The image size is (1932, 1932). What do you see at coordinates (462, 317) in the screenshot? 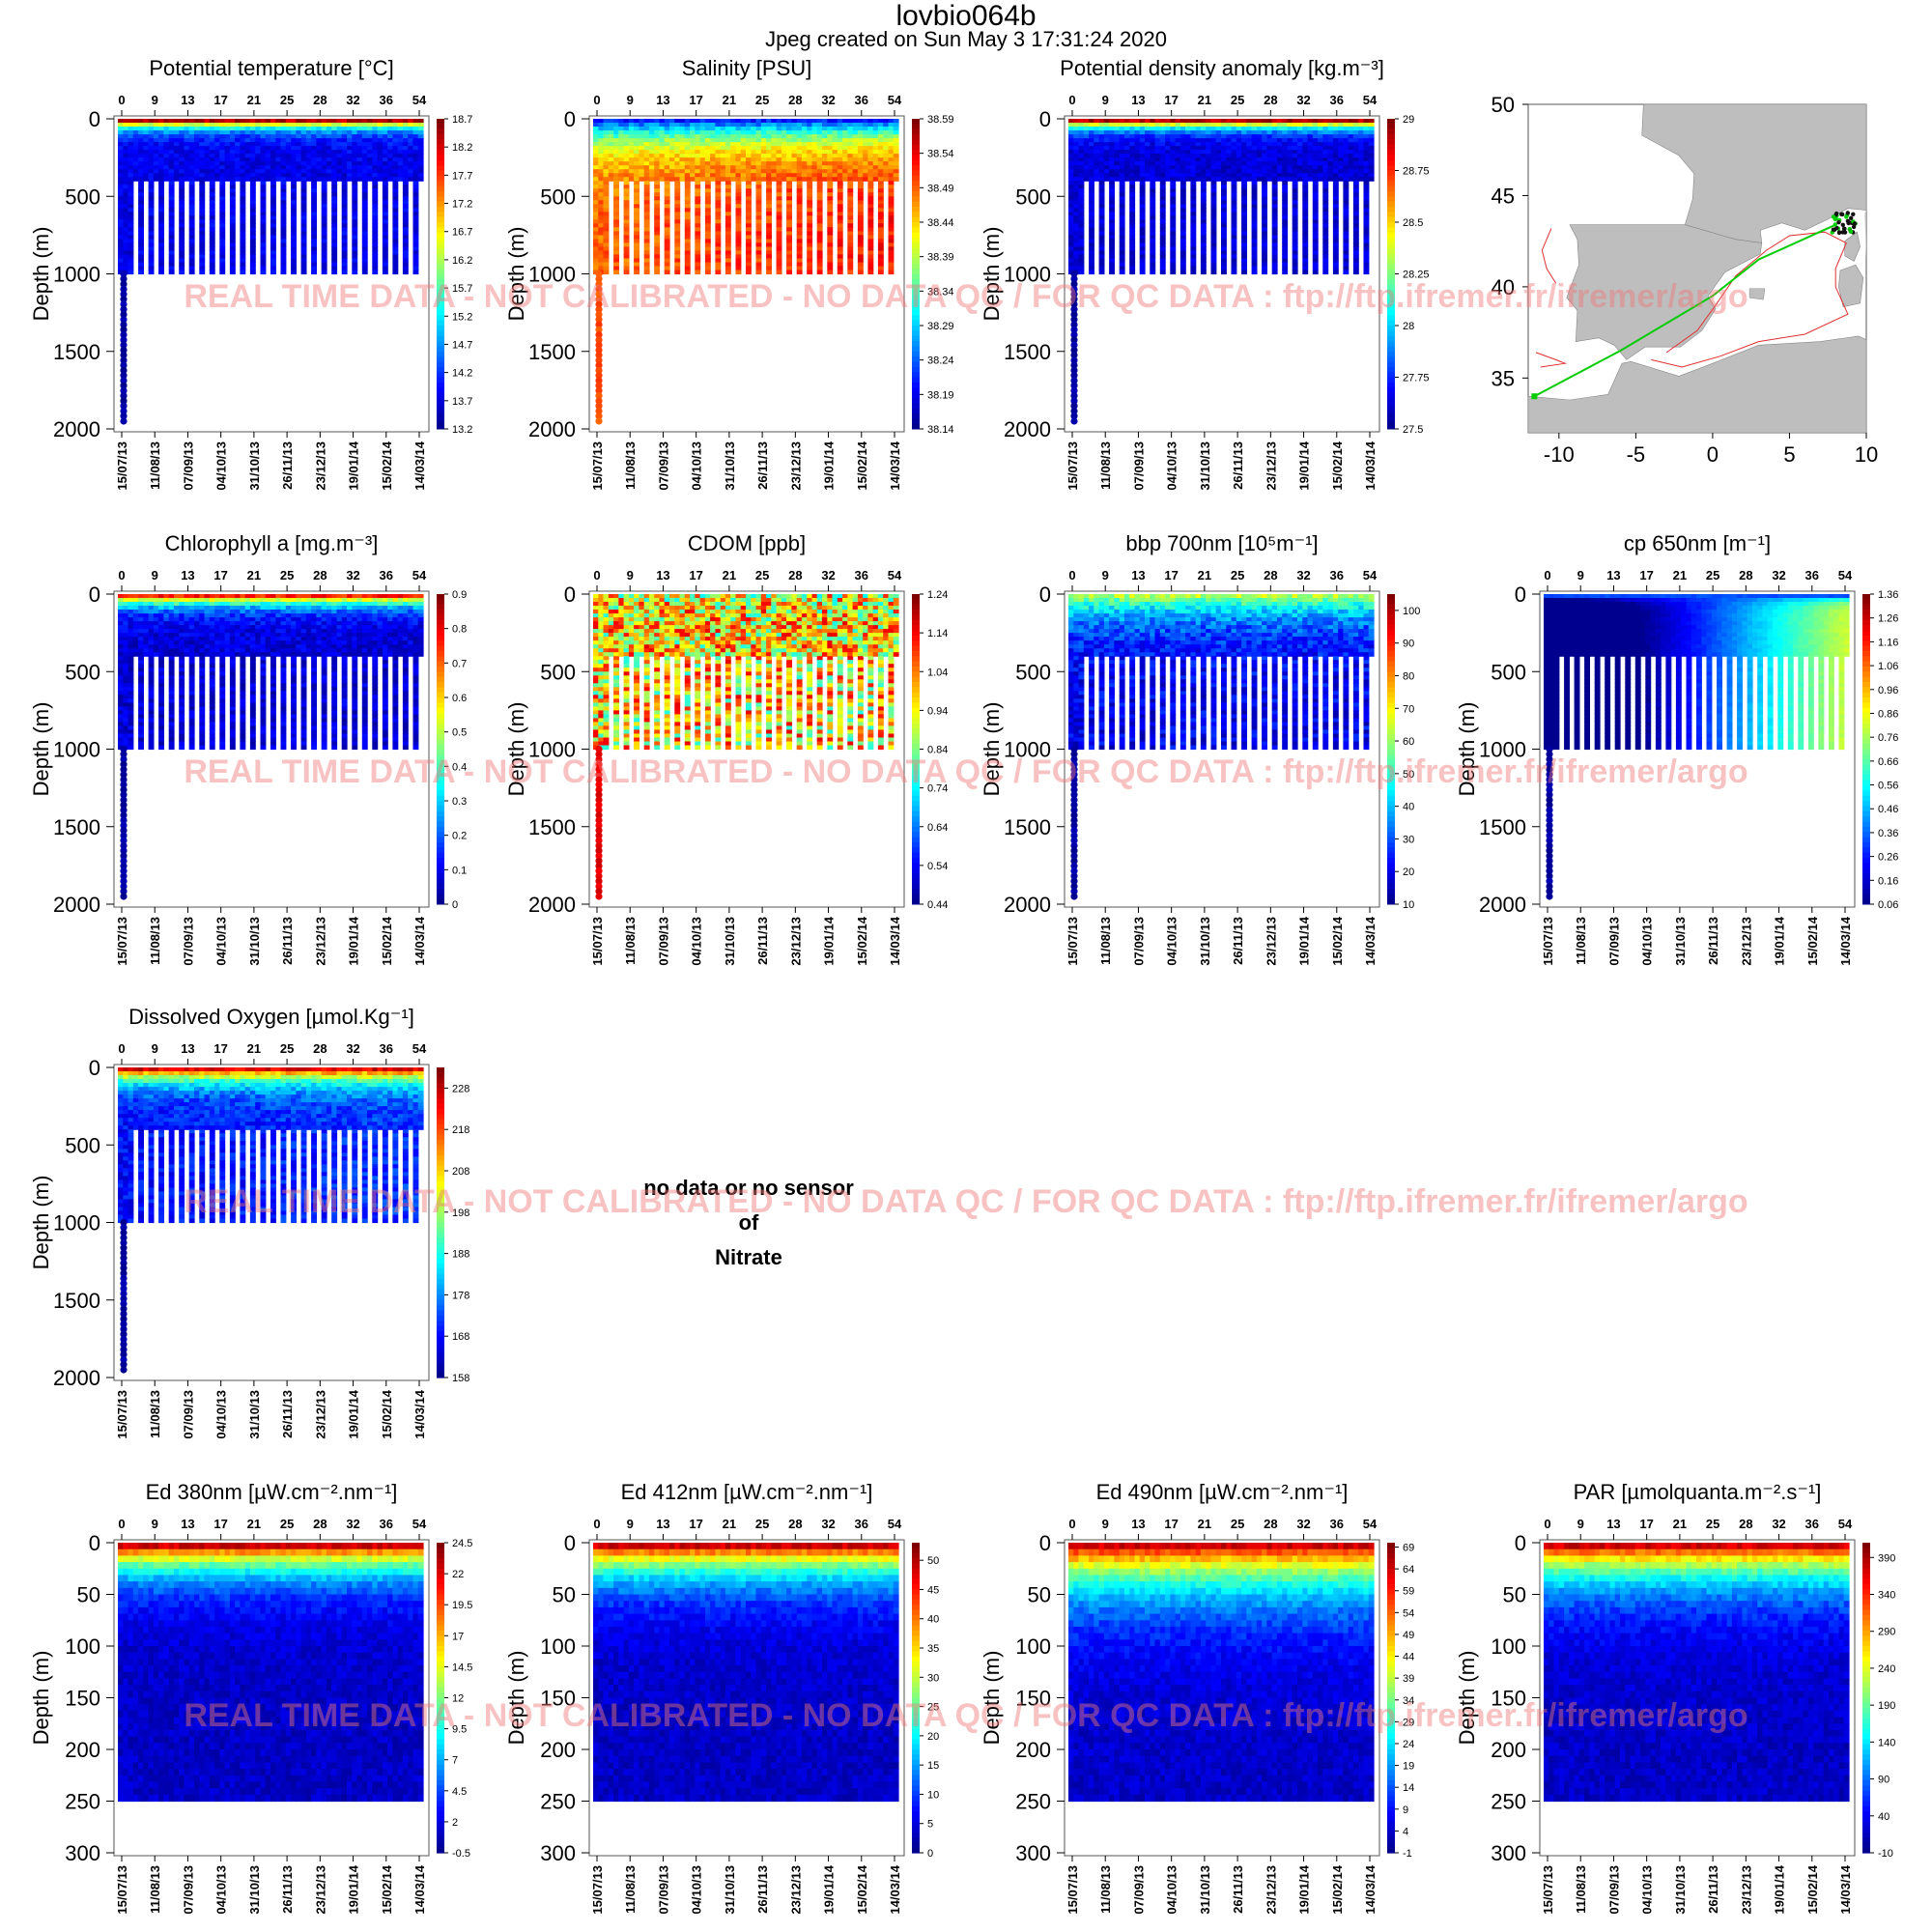
I see `colorbar-tick-label: 15.2` at bounding box center [462, 317].